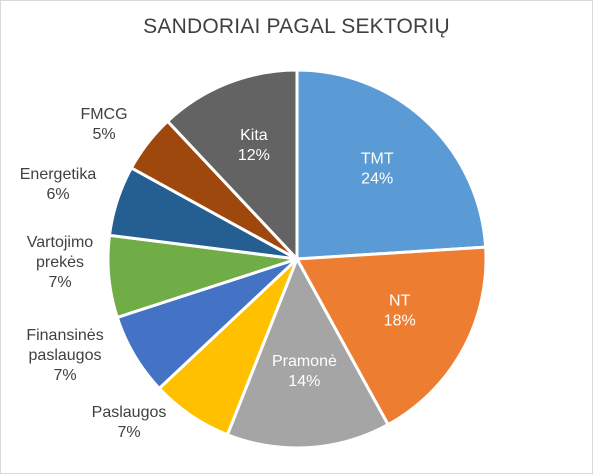 The height and width of the screenshot is (474, 593). What do you see at coordinates (129, 412) in the screenshot?
I see `slice-name-paslaugos: Paslaugos` at bounding box center [129, 412].